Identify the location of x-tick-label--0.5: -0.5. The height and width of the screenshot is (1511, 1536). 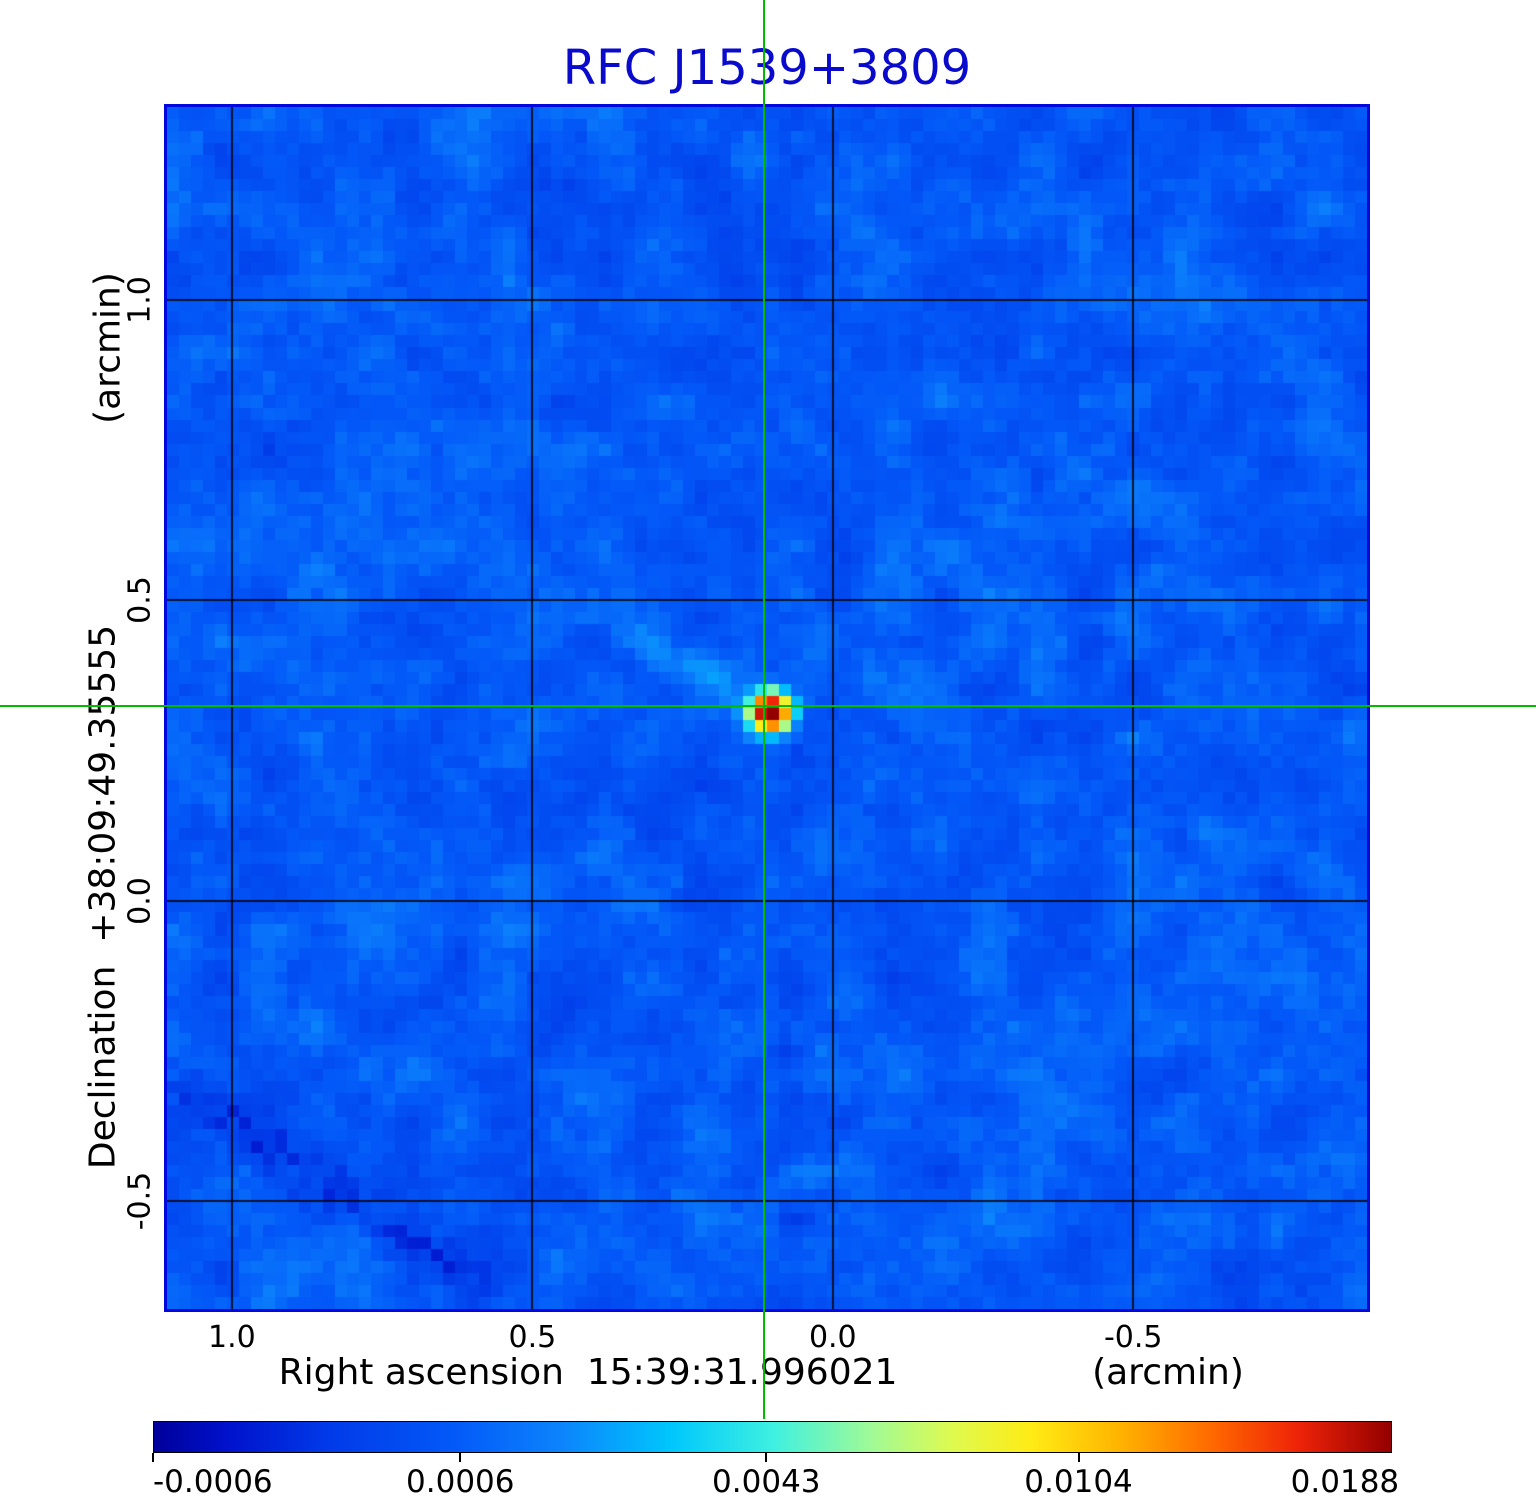
(1133, 1337).